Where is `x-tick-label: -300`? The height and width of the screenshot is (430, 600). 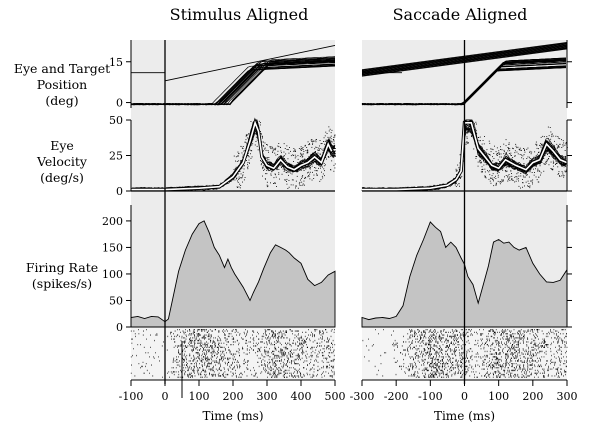 x-tick-label: -300 is located at coordinates (362, 396).